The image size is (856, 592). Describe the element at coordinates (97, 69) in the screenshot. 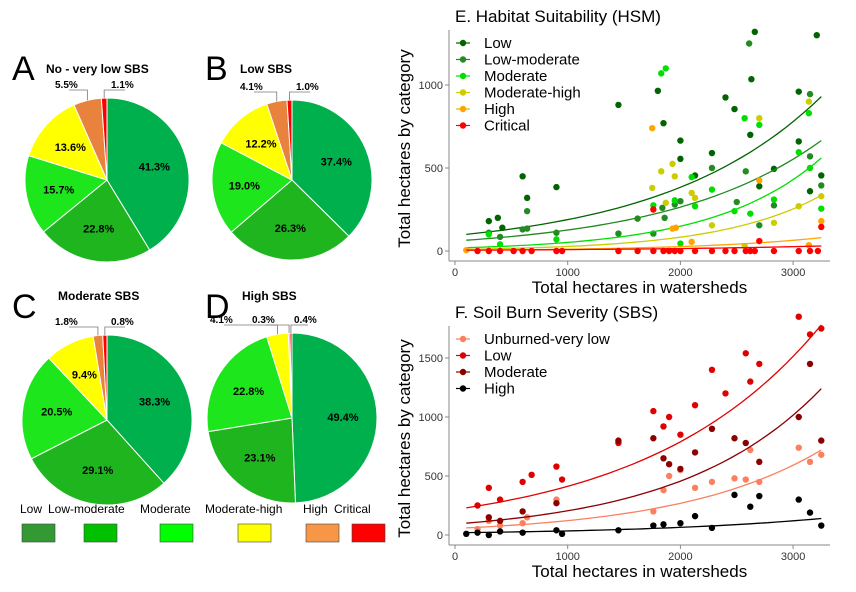

I see `pie-title: No - very low SBS` at that location.